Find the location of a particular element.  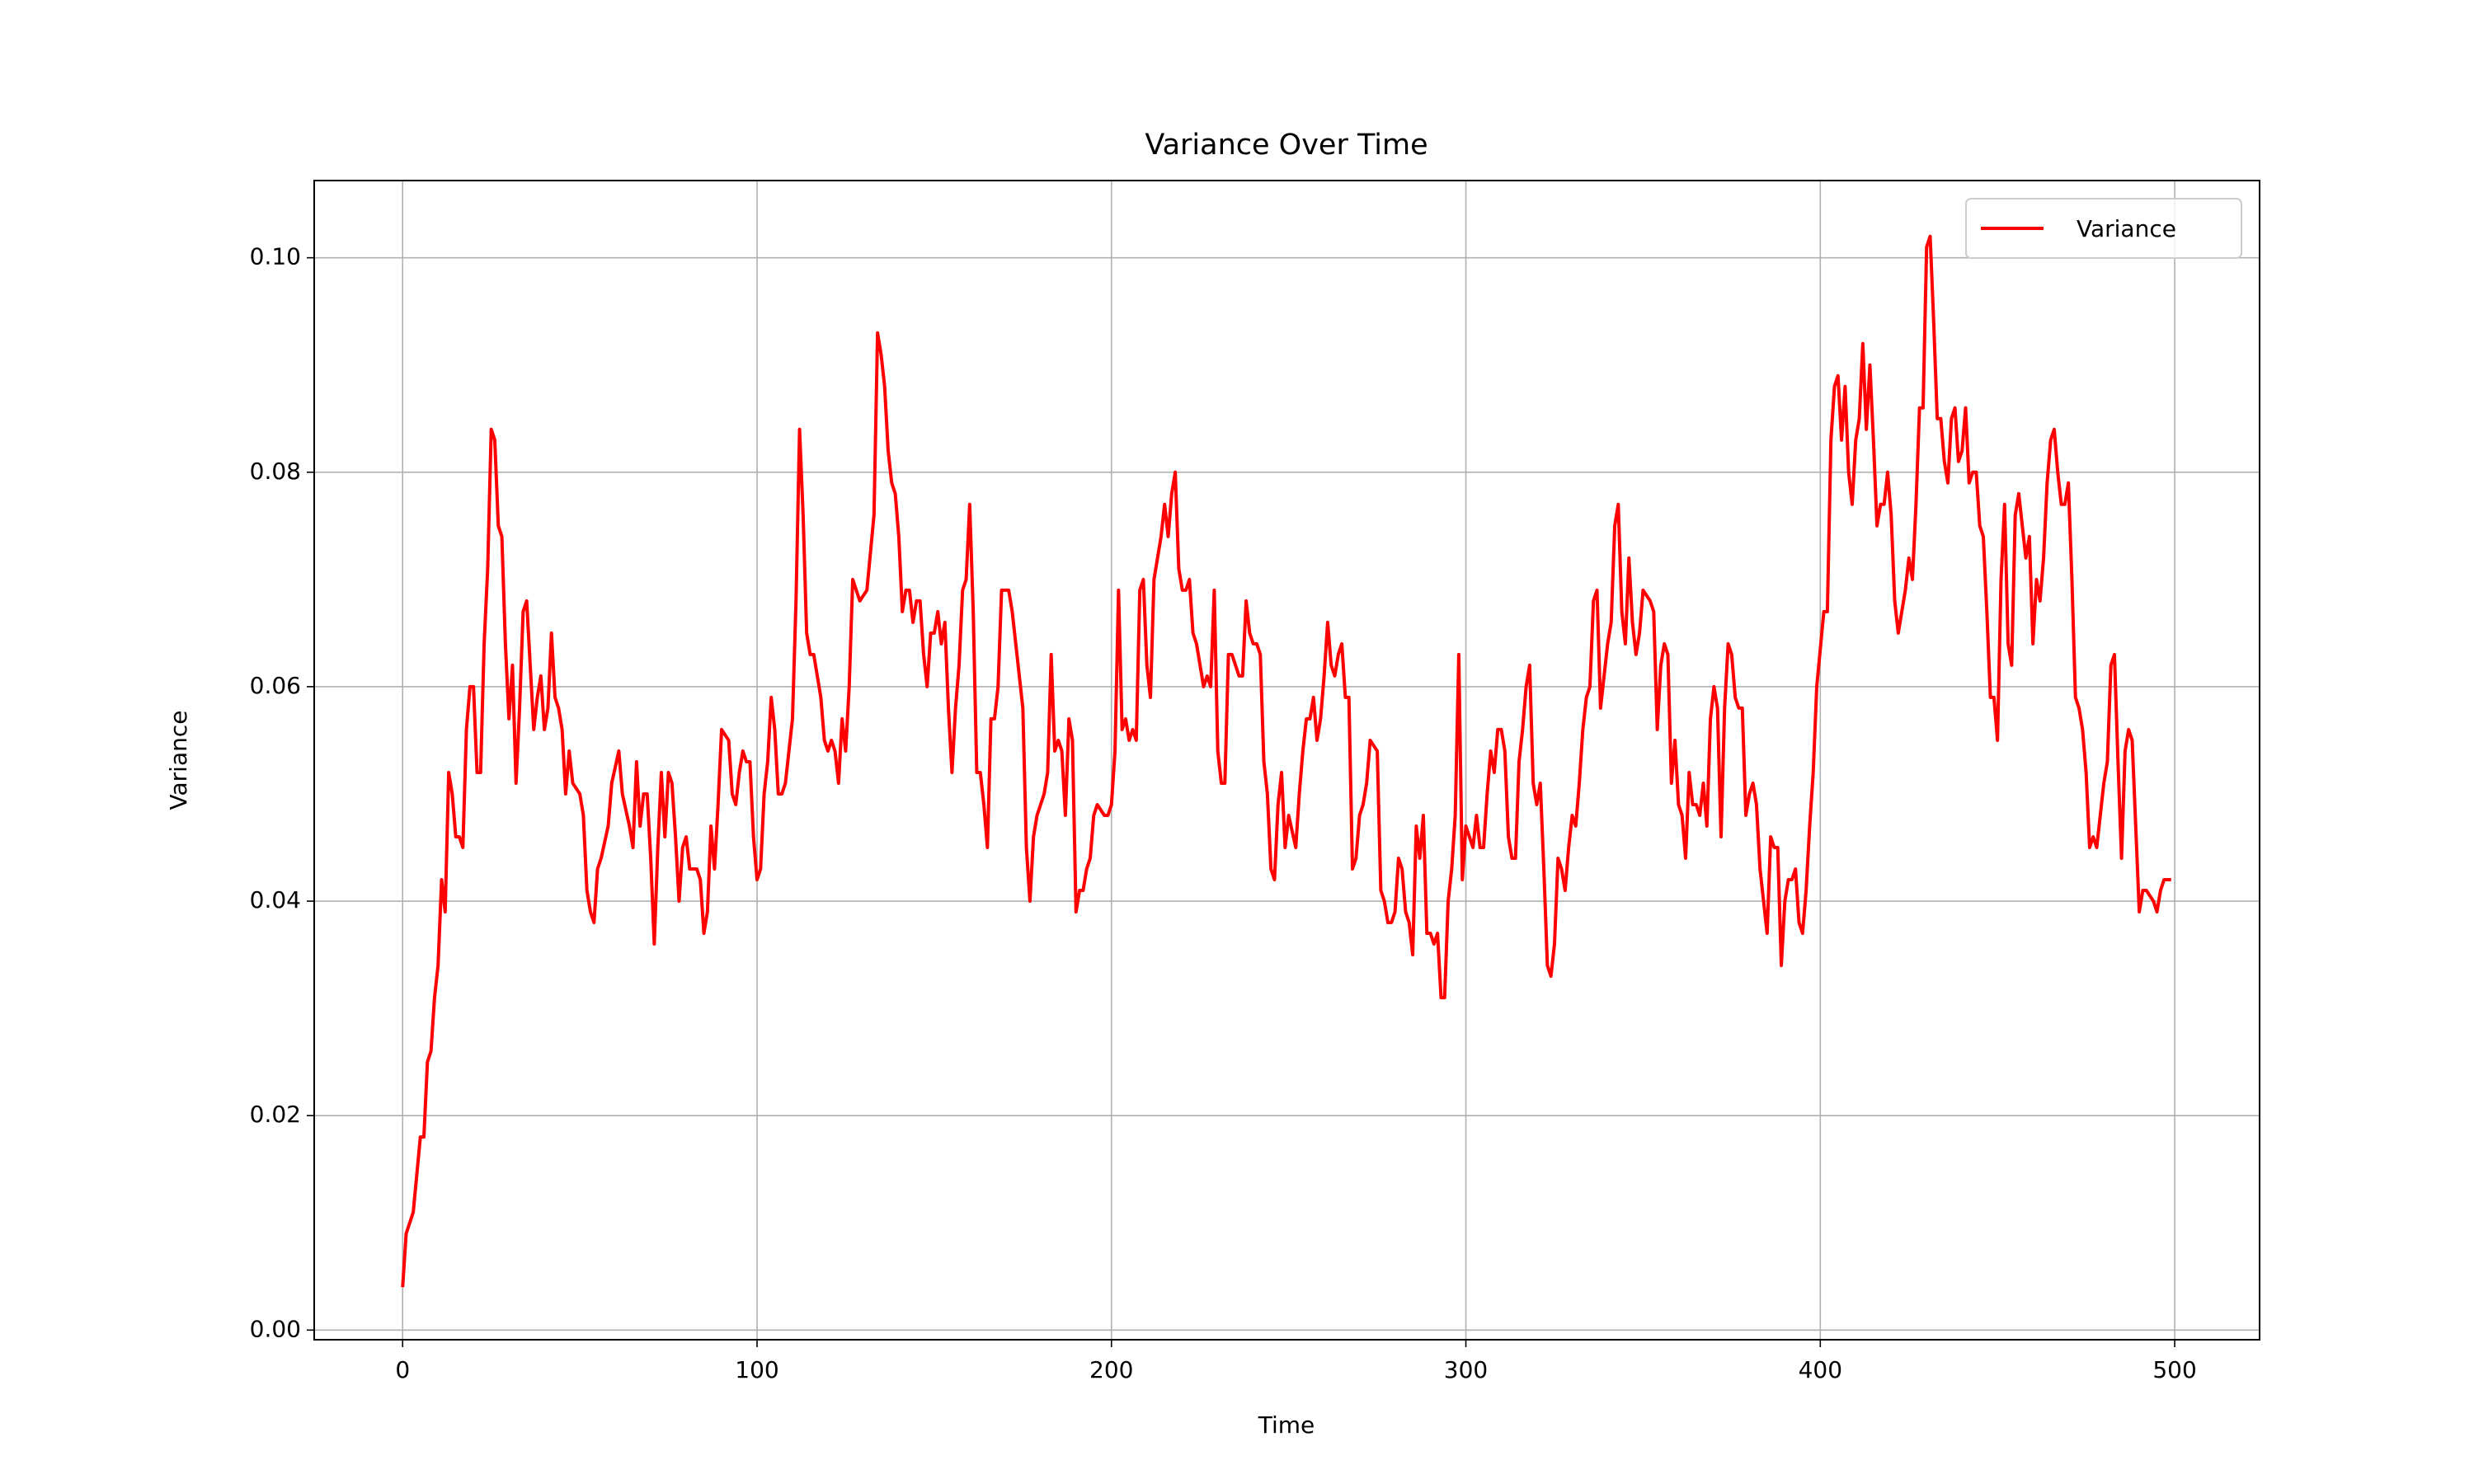

x-tick-label: 300 is located at coordinates (1466, 1369).